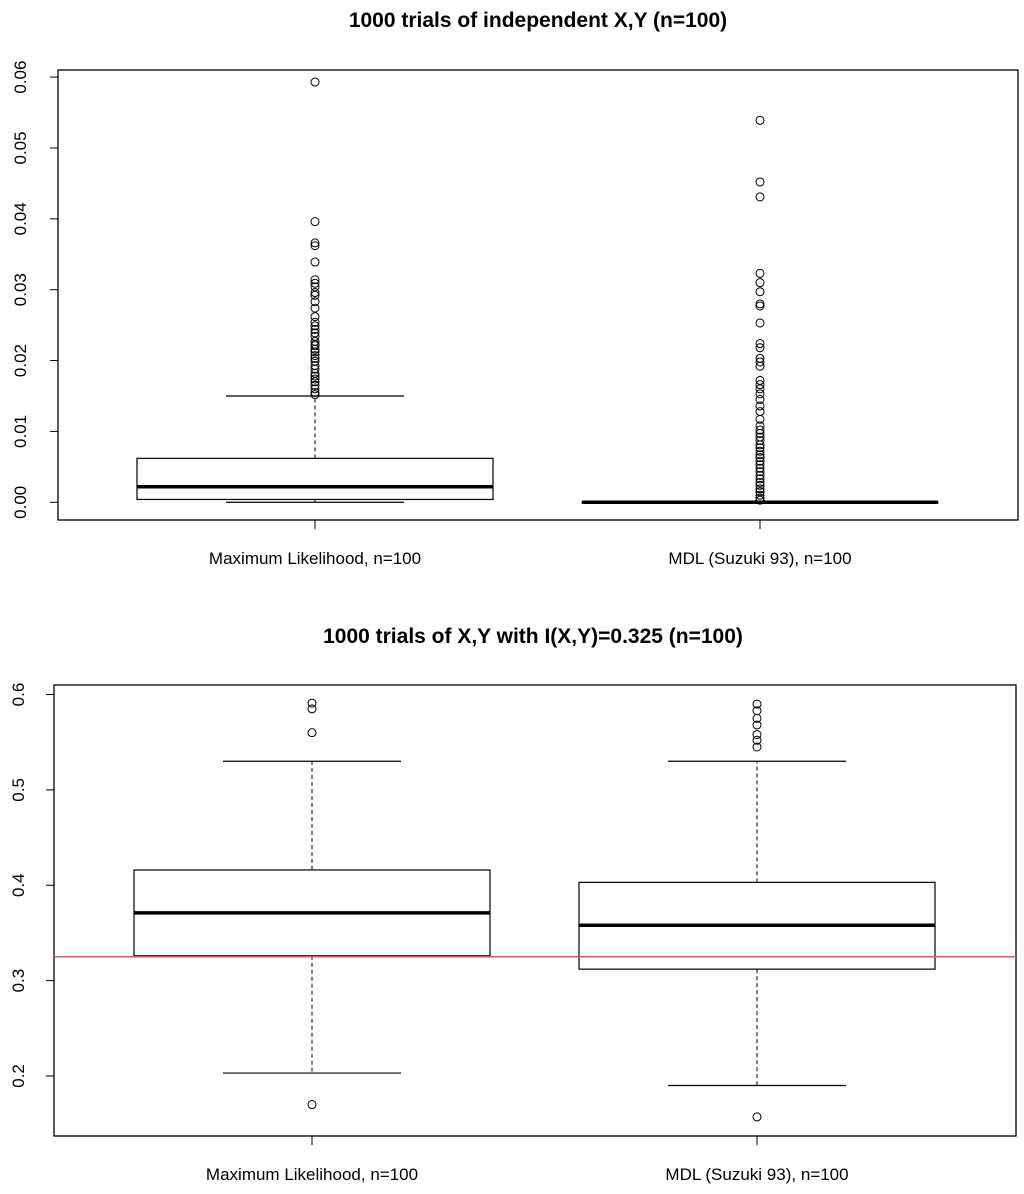 The height and width of the screenshot is (1194, 1024). Describe the element at coordinates (18, 885) in the screenshot. I see `y-tick-label: 0.4` at that location.